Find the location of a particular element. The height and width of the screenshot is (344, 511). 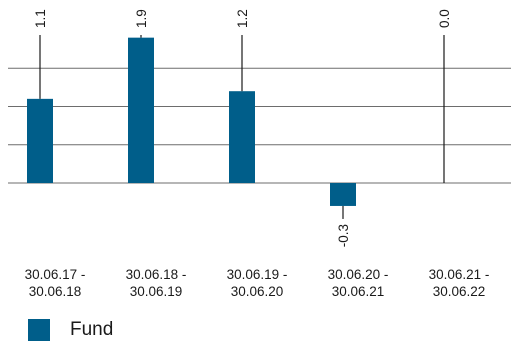

x-tick-label-0-line-0: 30.06.17 - is located at coordinates (55, 274).